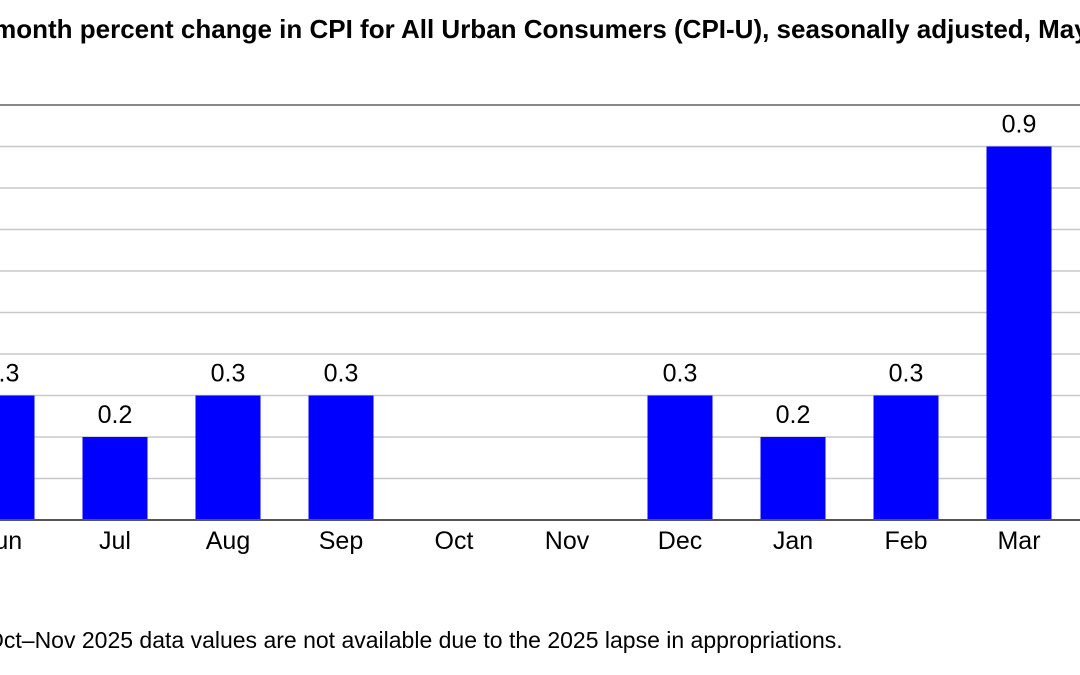  What do you see at coordinates (228, 374) in the screenshot?
I see `data-label-aug: 0.3` at bounding box center [228, 374].